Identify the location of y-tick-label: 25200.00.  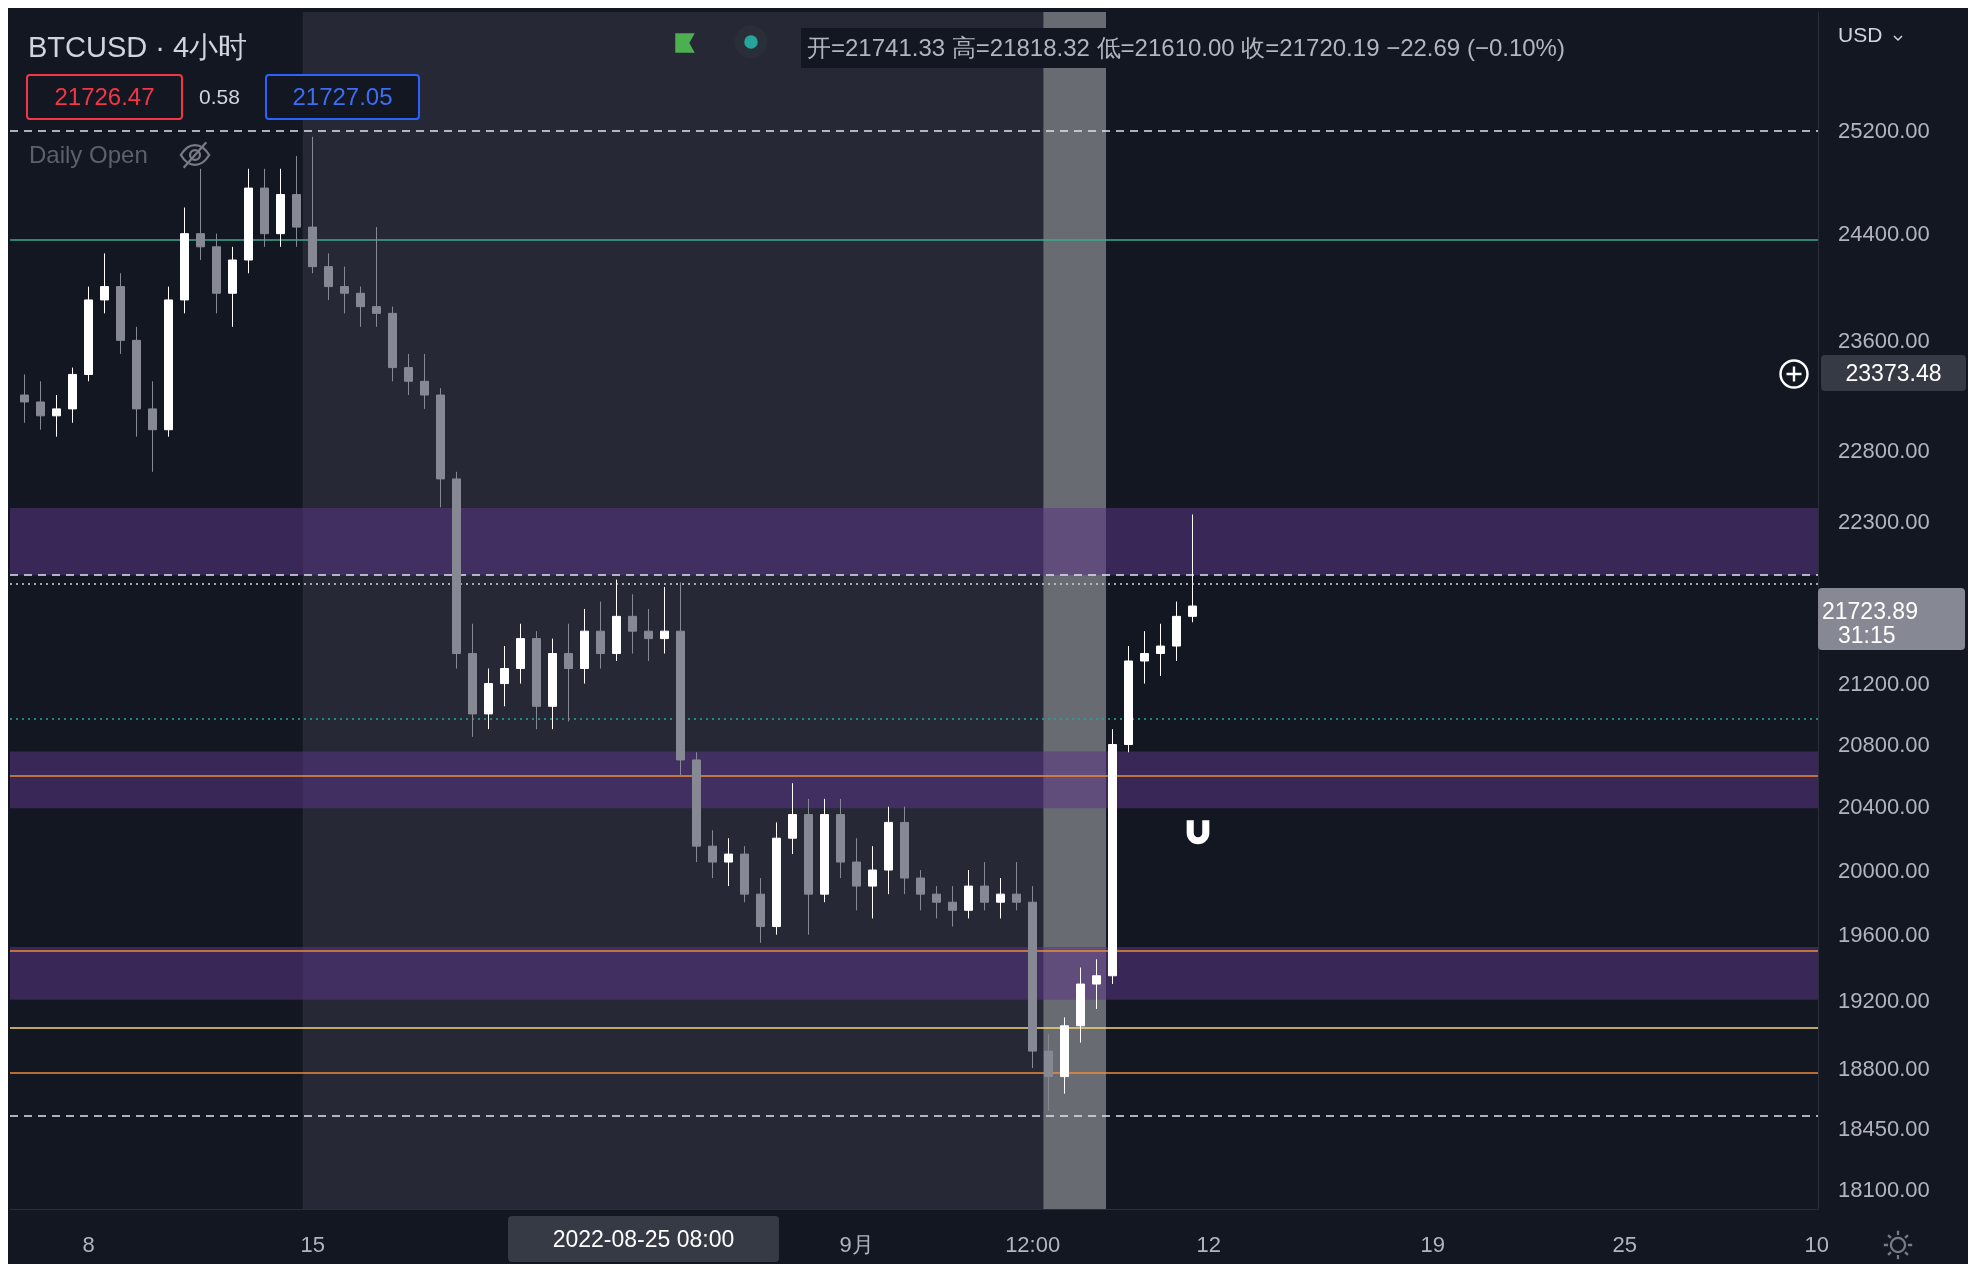
(1884, 130).